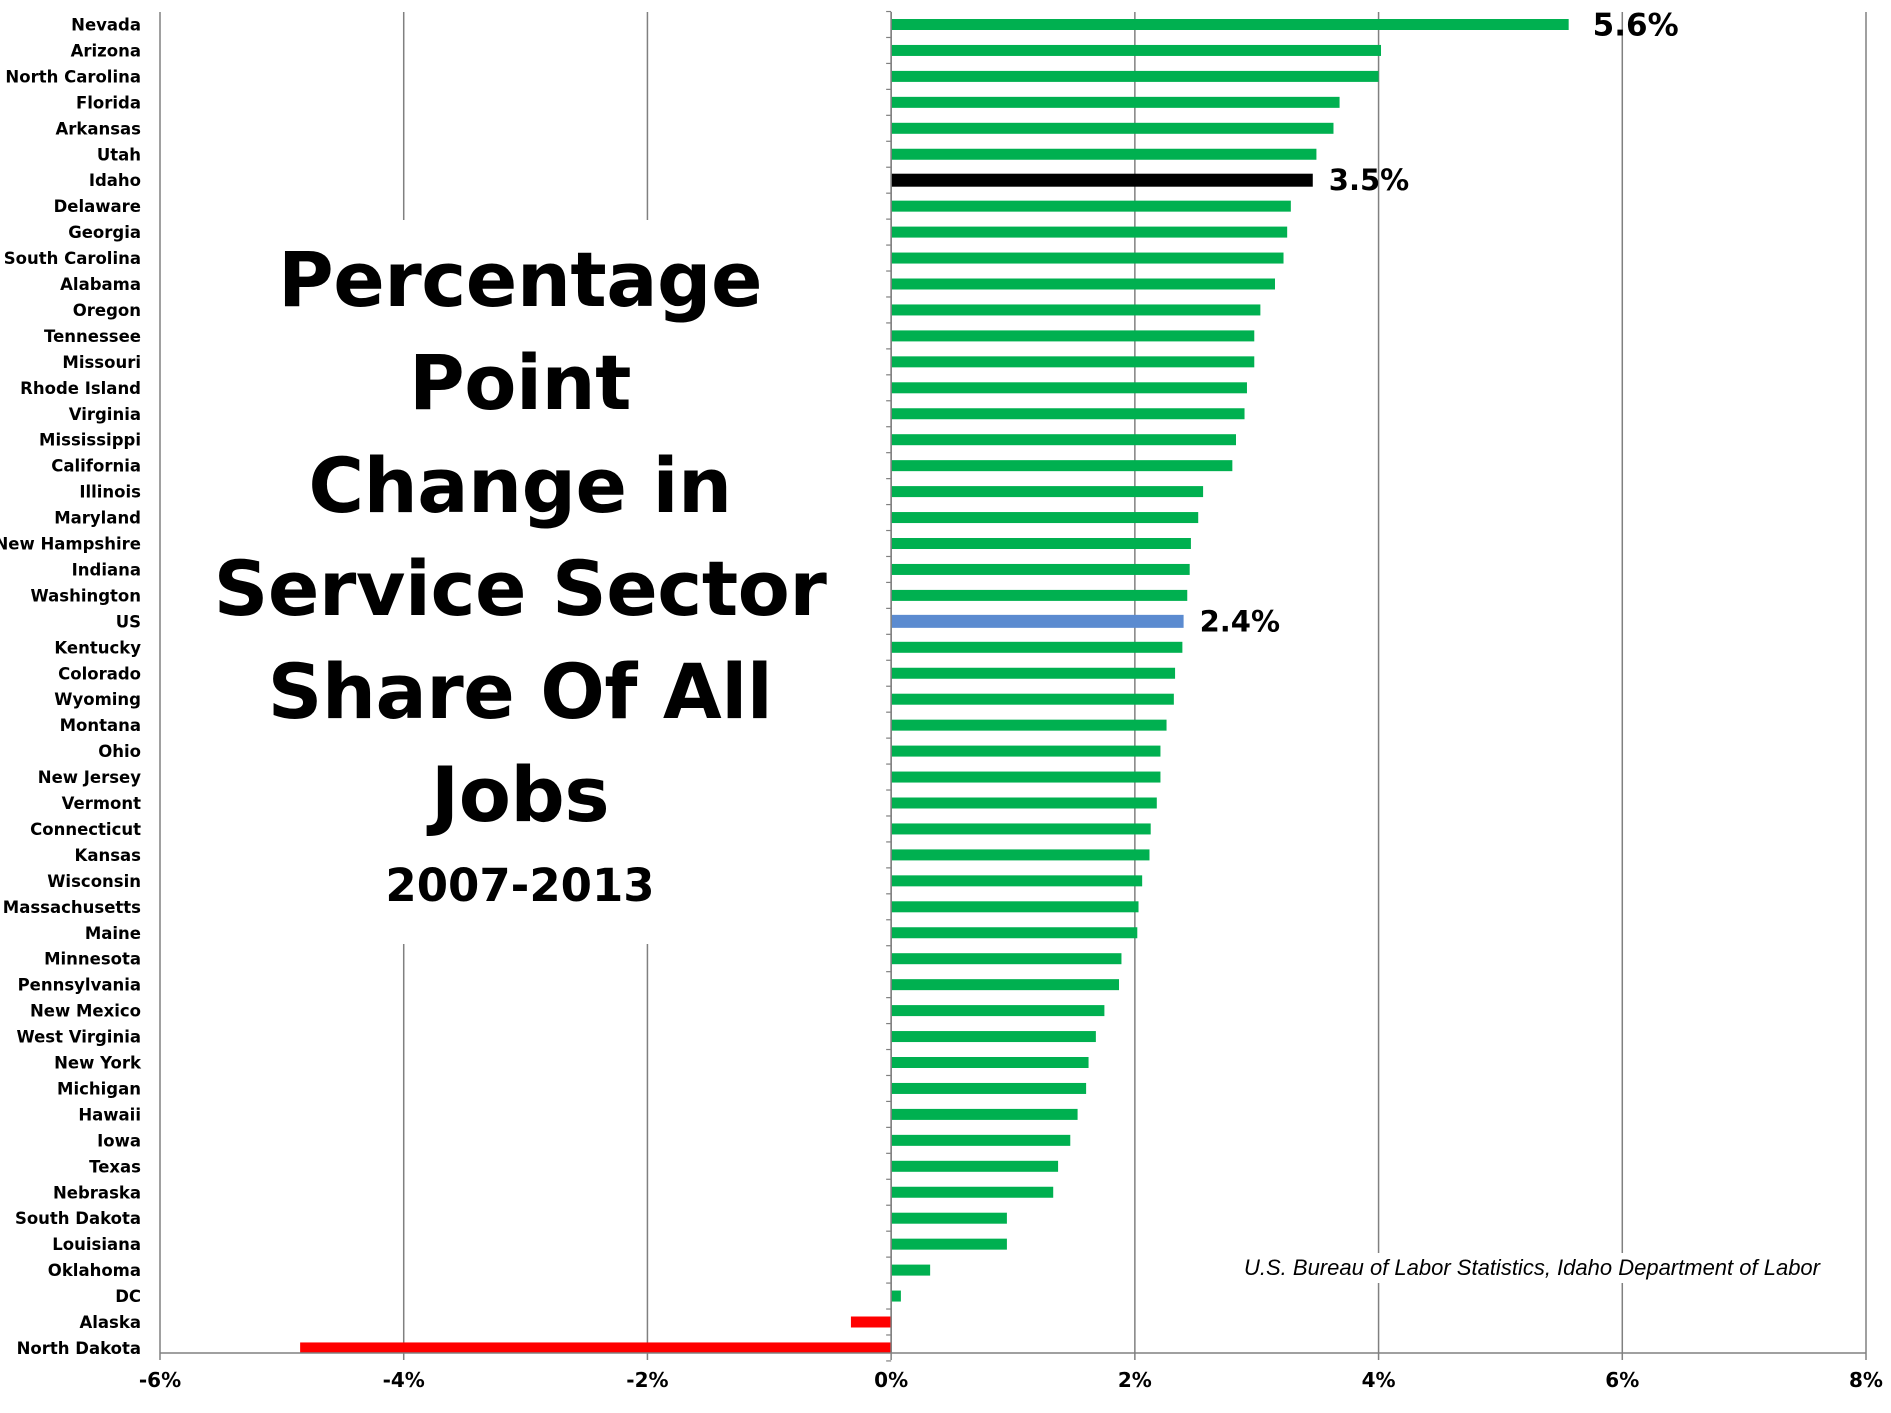 The image size is (1891, 1413). Describe the element at coordinates (520, 485) in the screenshot. I see `title-line-2: Change in` at that location.